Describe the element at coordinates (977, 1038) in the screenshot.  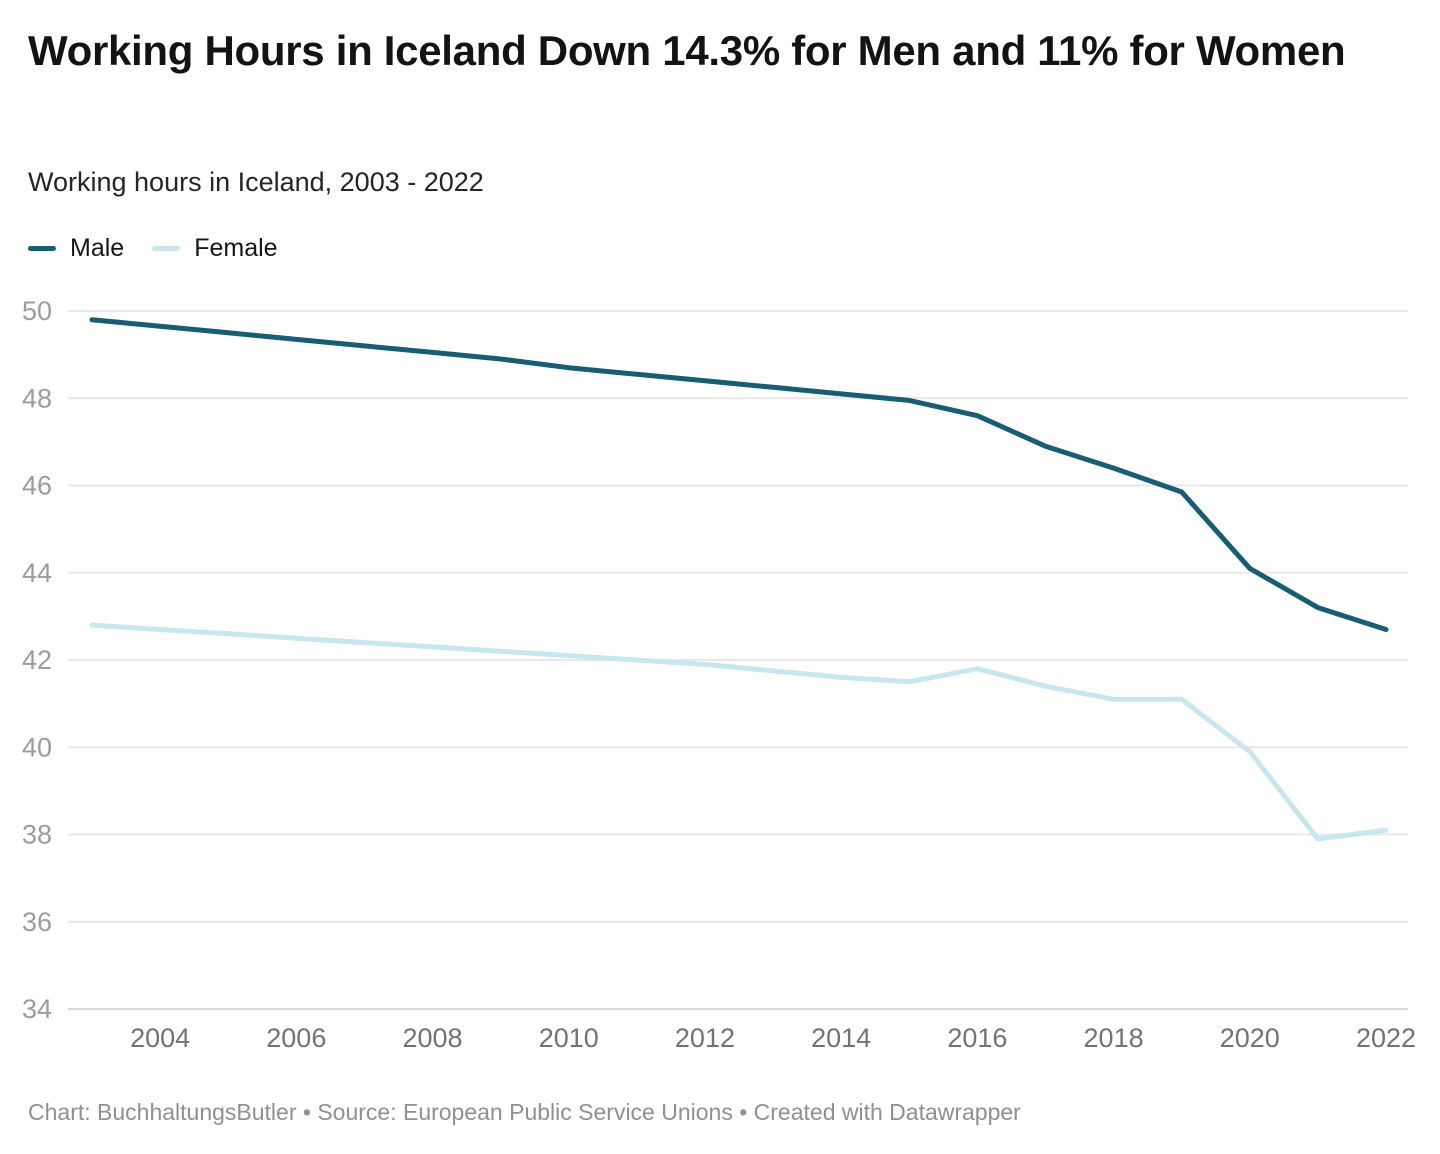
I see `x-axis-label: 2016` at that location.